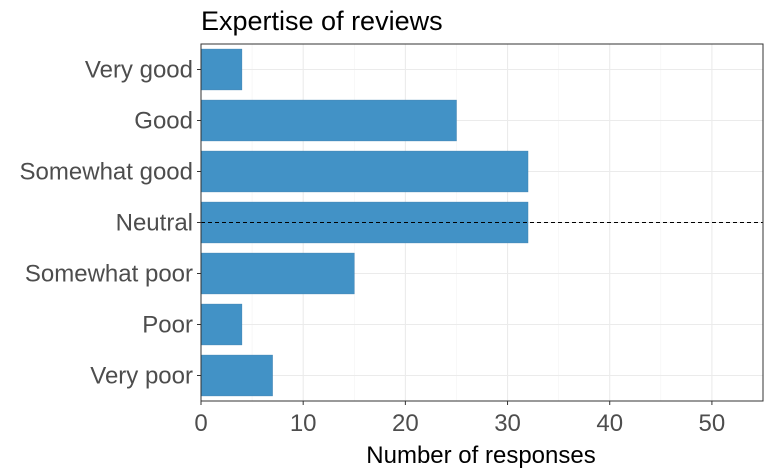  What do you see at coordinates (364, 171) in the screenshot?
I see `bar-somewhat-good` at bounding box center [364, 171].